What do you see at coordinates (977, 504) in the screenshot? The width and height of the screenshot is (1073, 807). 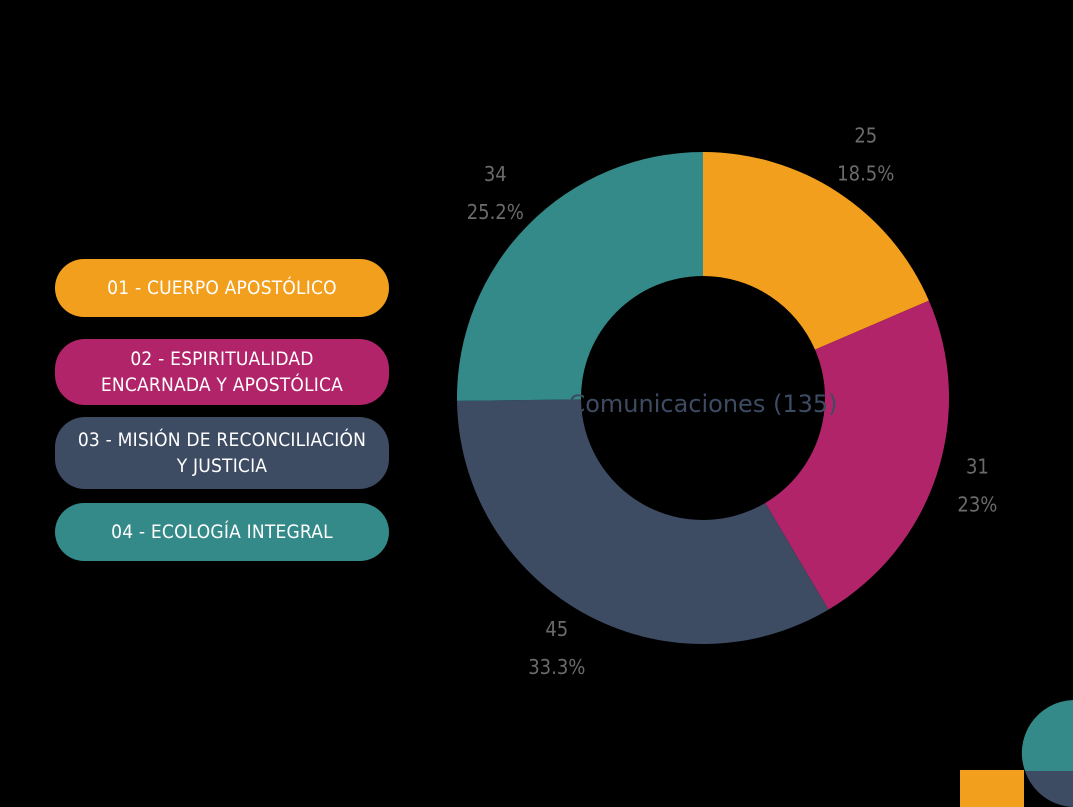 I see `slice-percent-label: 23%` at bounding box center [977, 504].